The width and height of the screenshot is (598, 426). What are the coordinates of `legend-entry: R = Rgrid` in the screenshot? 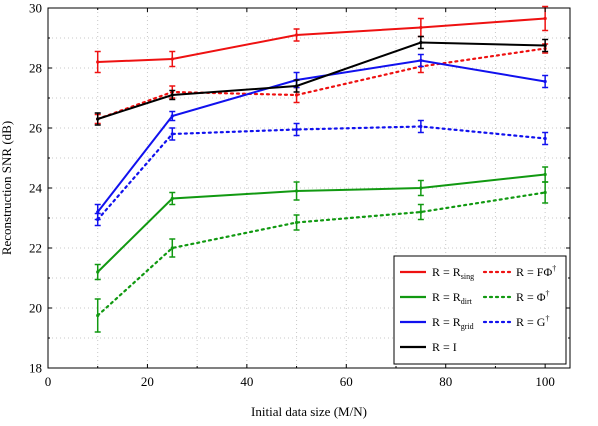 It's located at (437, 323).